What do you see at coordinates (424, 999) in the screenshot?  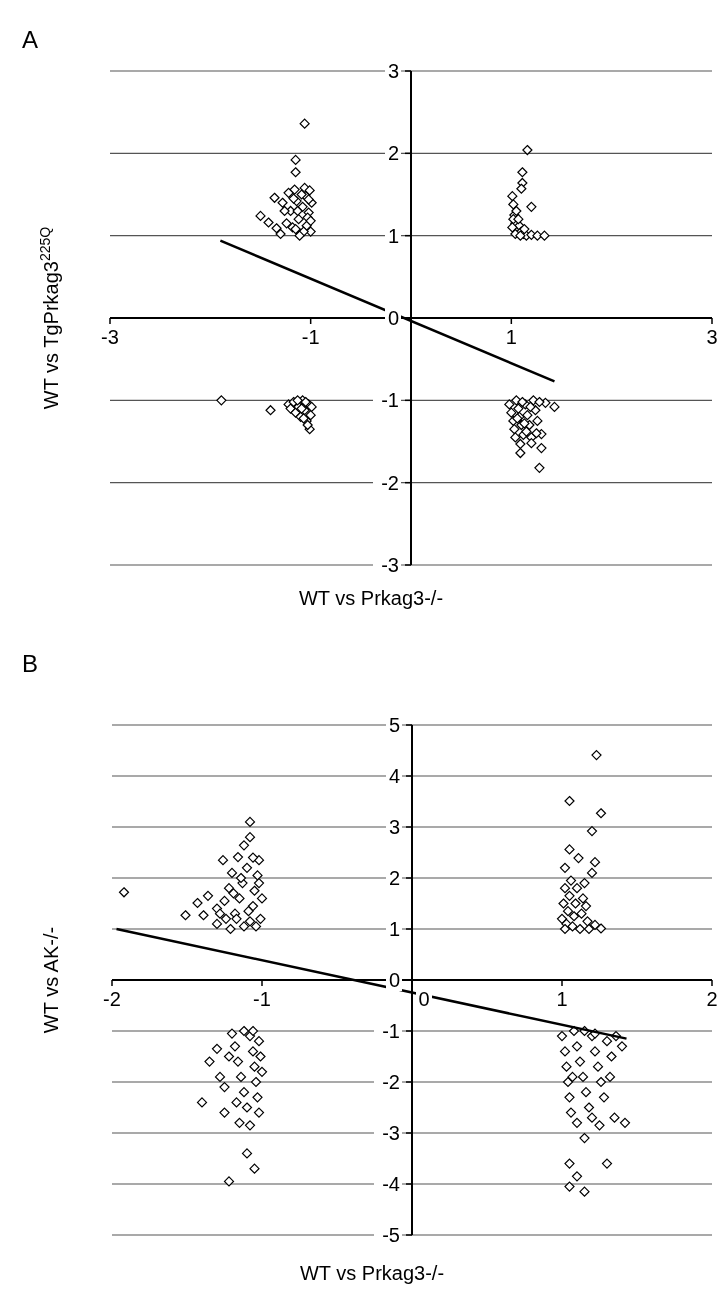 I see `x-tick-label: 0` at bounding box center [424, 999].